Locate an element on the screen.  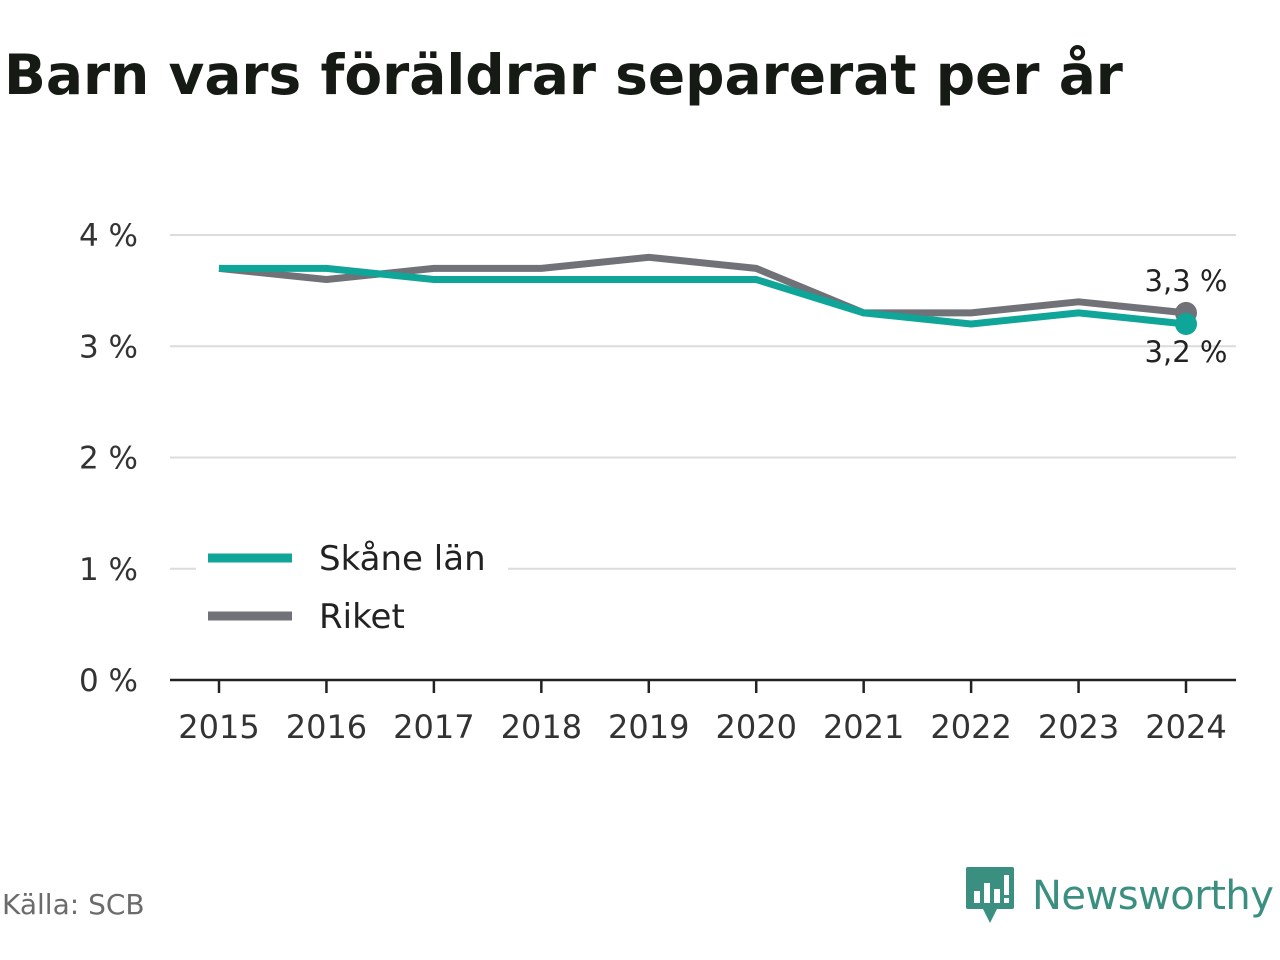
brand: Newsworthy is located at coordinates (1119, 896).